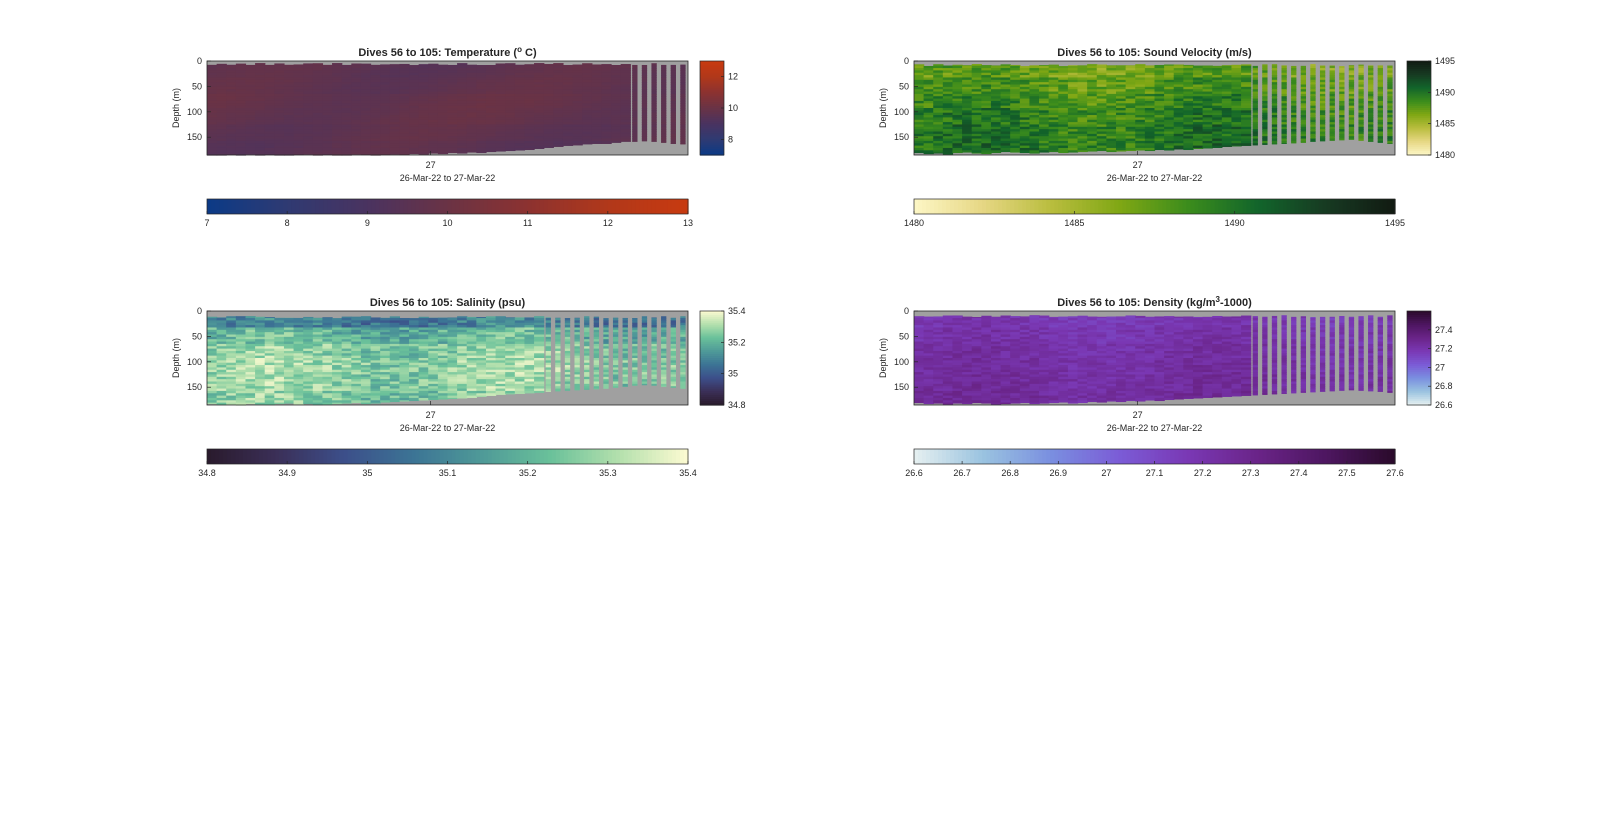  What do you see at coordinates (199, 61) in the screenshot?
I see `y-tick-label: 0` at bounding box center [199, 61].